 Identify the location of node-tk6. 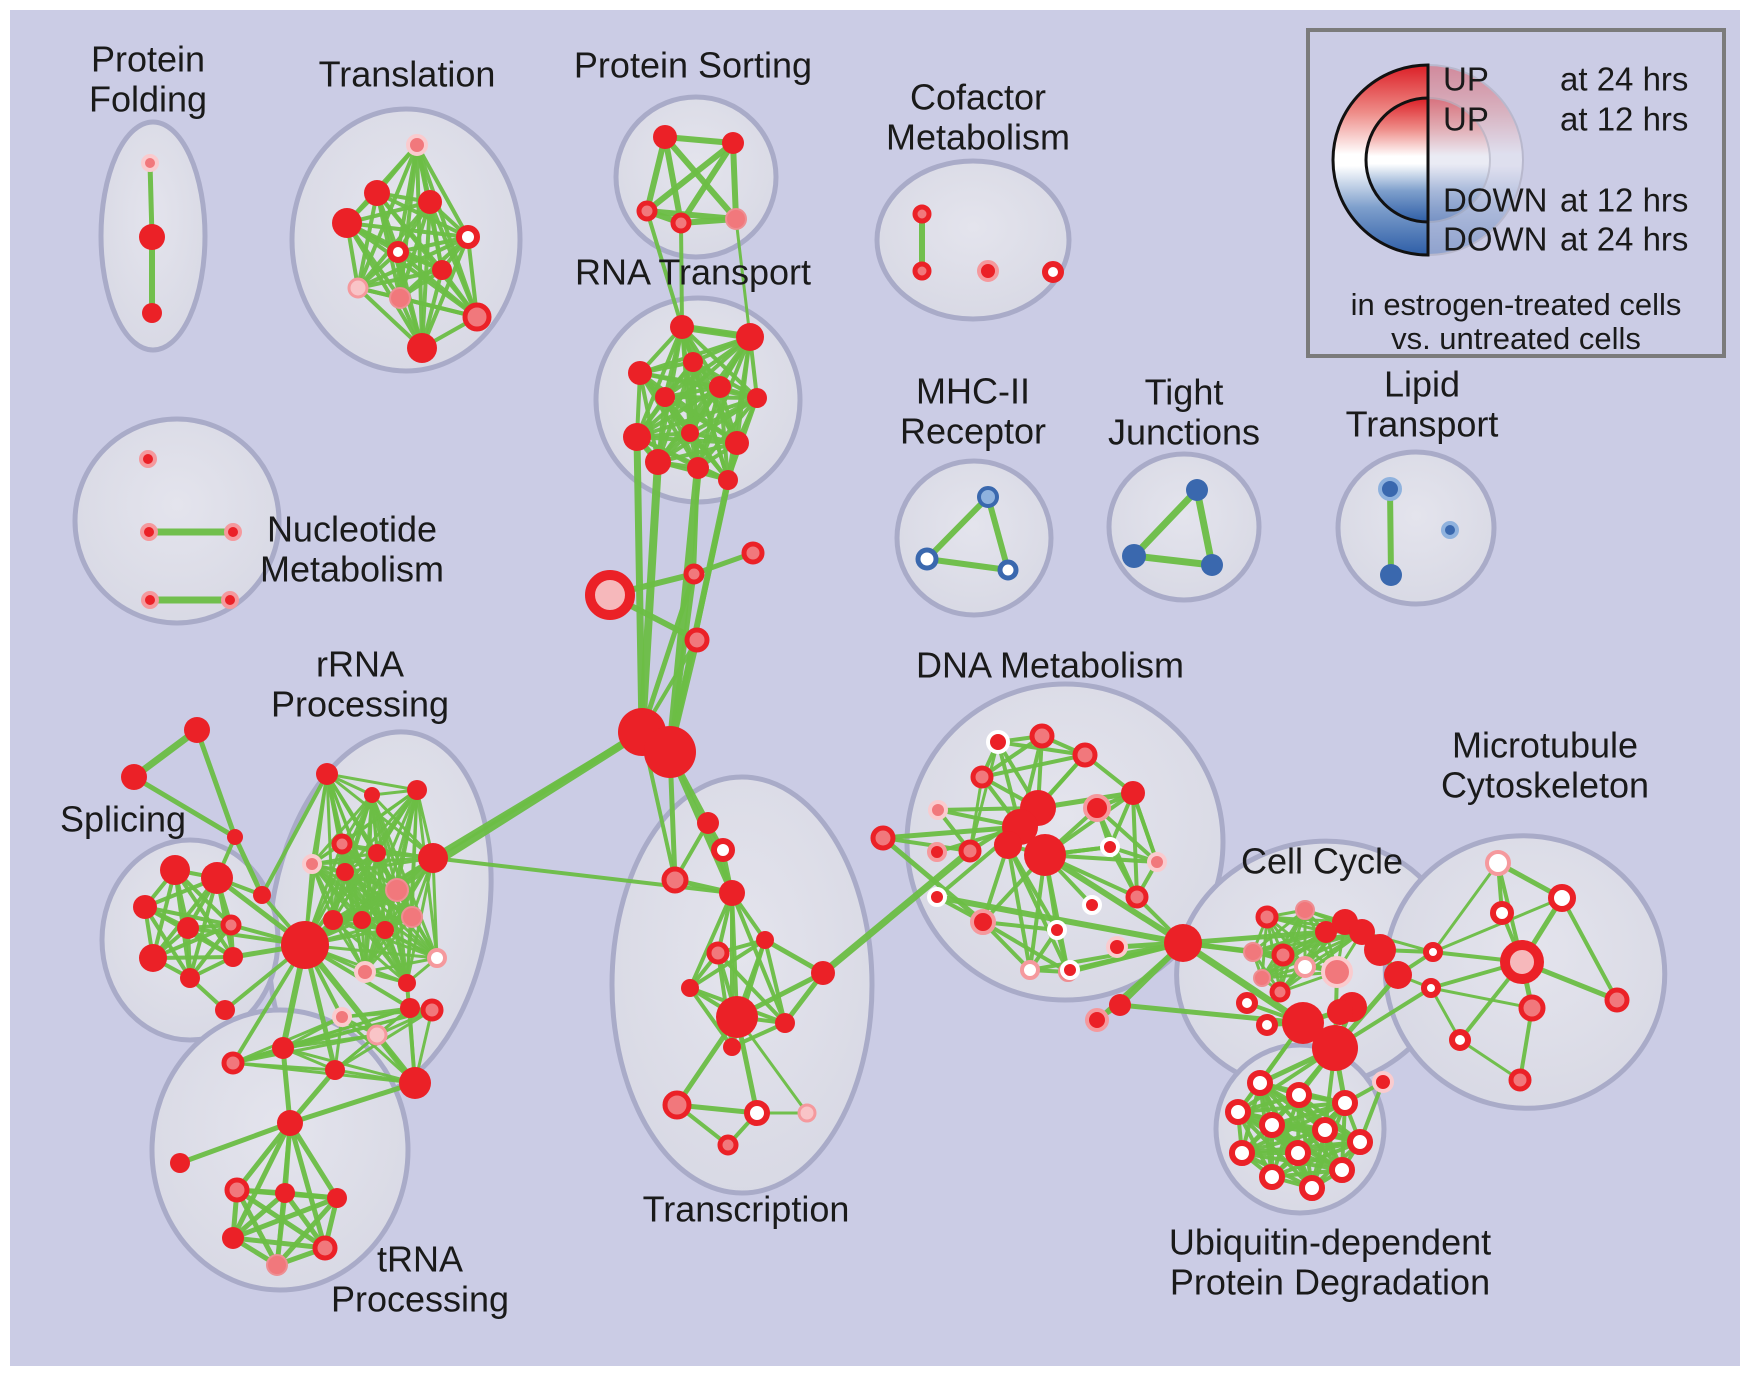
(670, 752).